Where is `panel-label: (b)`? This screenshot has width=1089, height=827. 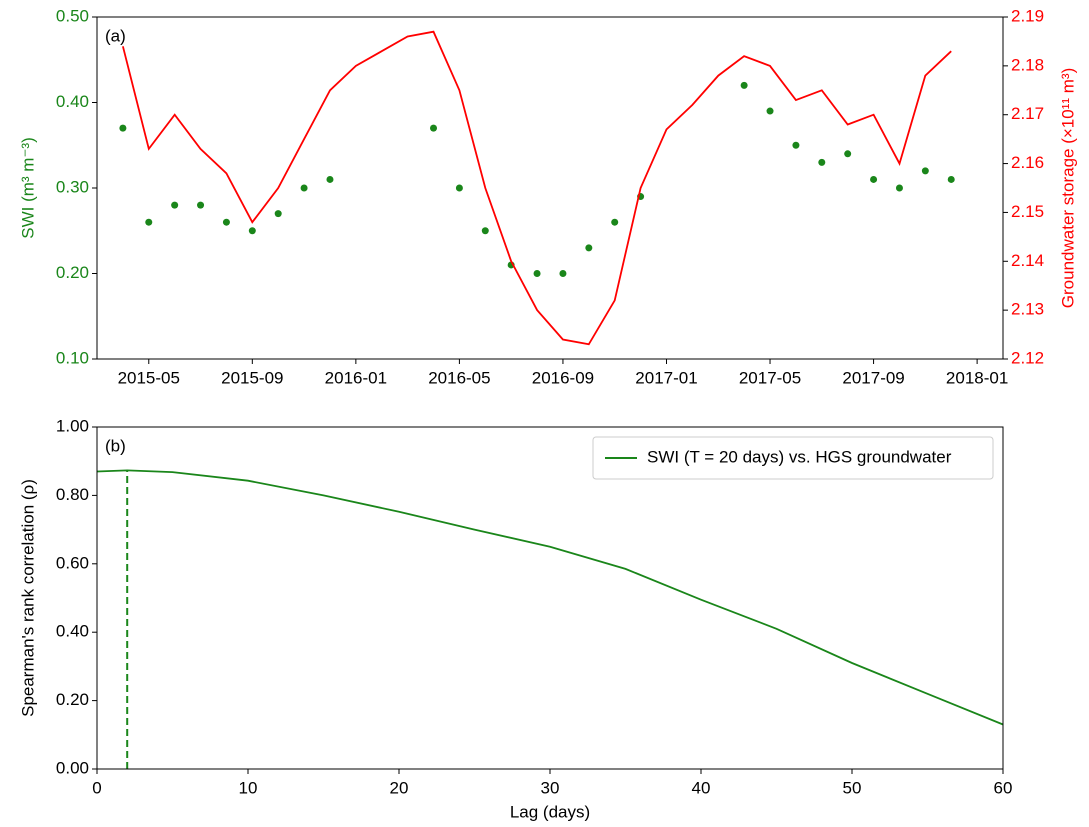
panel-label: (b) is located at coordinates (115, 445).